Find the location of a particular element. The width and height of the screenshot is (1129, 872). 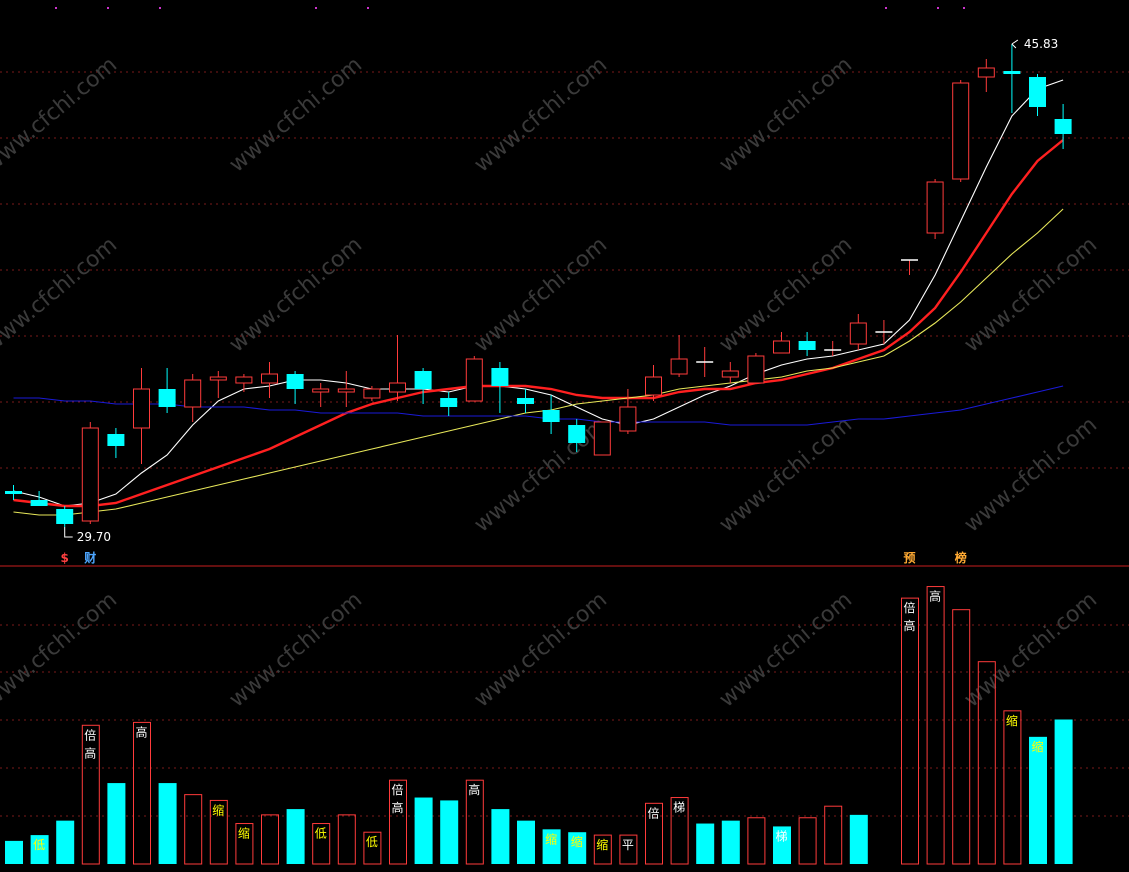

volume-tag: 倍 is located at coordinates (397, 789).